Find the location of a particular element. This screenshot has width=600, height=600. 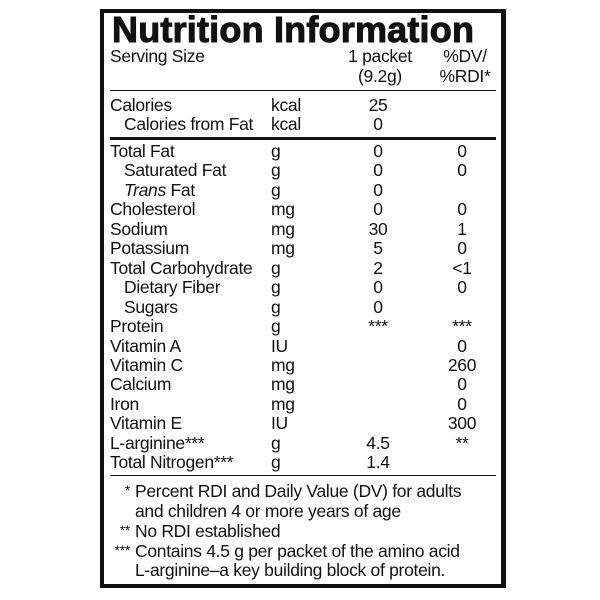

nutrient-row: Vitamin C mg 260 is located at coordinates (300, 365).